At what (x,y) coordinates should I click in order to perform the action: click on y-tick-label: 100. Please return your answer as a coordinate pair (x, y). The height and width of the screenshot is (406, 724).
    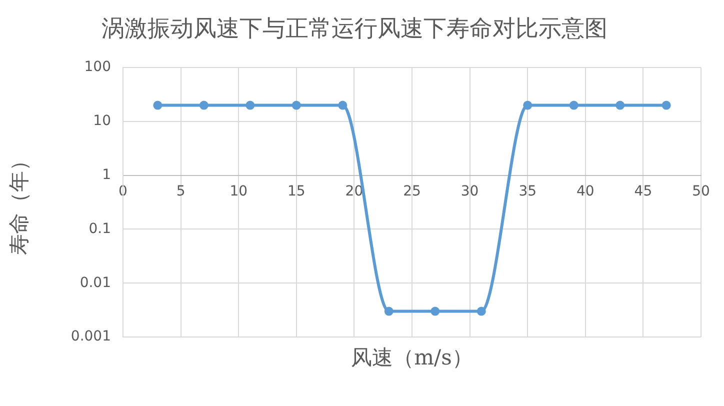
    Looking at the image, I should click on (97, 67).